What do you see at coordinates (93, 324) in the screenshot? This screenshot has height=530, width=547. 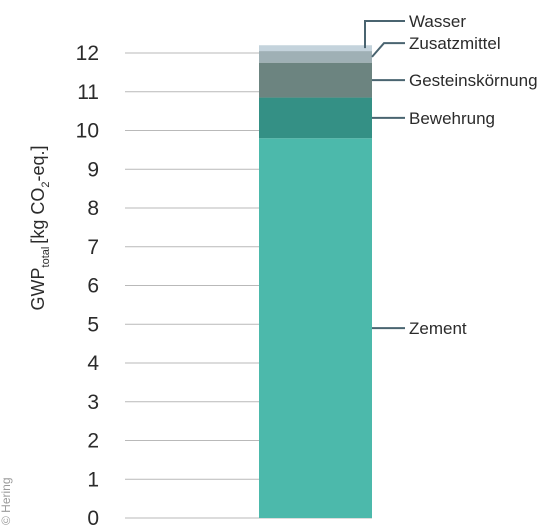 I see `y-tick-label-5: 5` at bounding box center [93, 324].